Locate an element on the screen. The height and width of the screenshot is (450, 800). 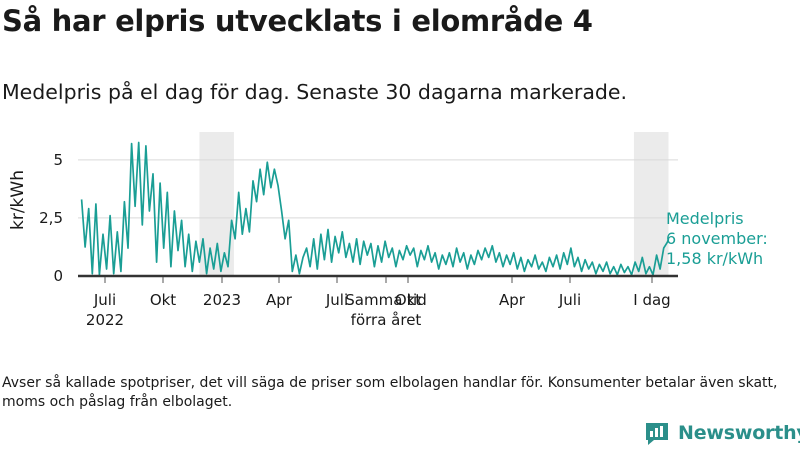
x-tick-label: Samma tid is located at coordinates (385, 300).